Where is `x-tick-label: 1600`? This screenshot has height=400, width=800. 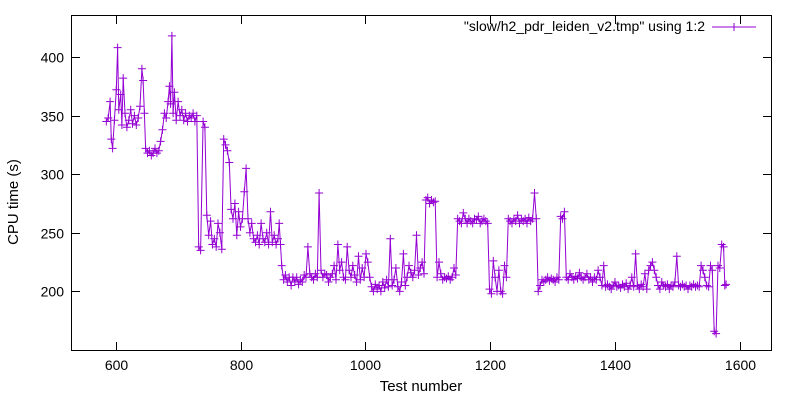
x-tick-label: 1600 is located at coordinates (740, 365).